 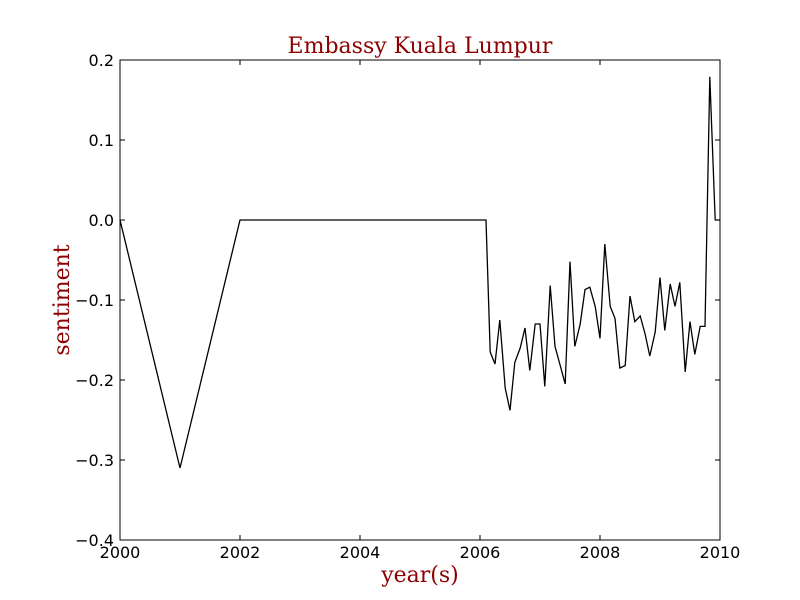 What do you see at coordinates (94, 380) in the screenshot?
I see `y-tick-label: −0.2` at bounding box center [94, 380].